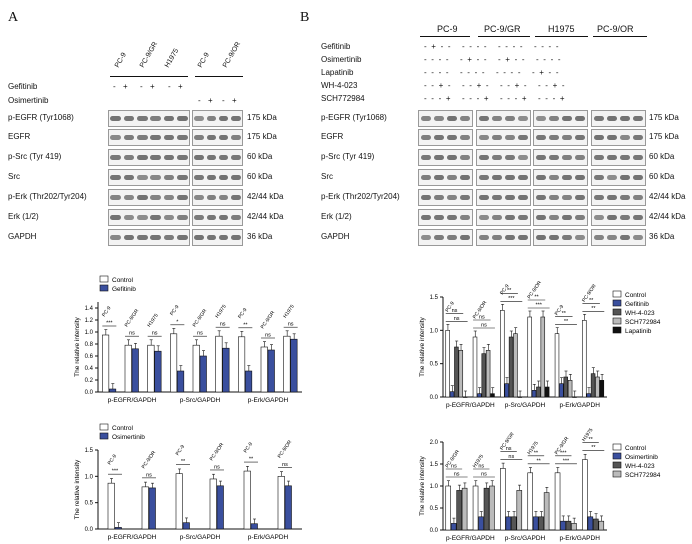 The height and width of the screenshot is (544, 692). I want to click on b-row-label: GAPDH, so click(335, 236).